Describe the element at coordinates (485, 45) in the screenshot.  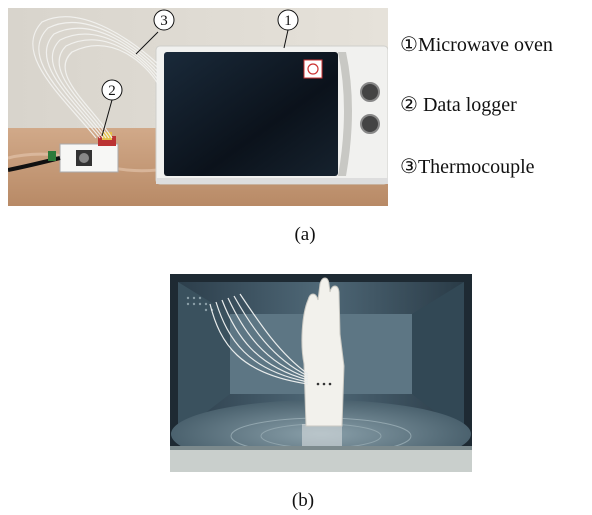
I see `legend-label-1: Microwave oven` at that location.